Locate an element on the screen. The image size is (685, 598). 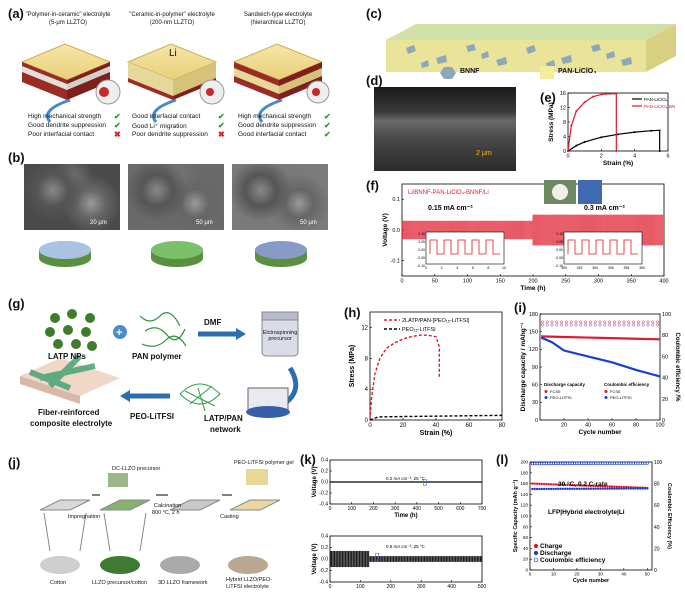
check-icon: ✔ is located at coordinates (221, 125).